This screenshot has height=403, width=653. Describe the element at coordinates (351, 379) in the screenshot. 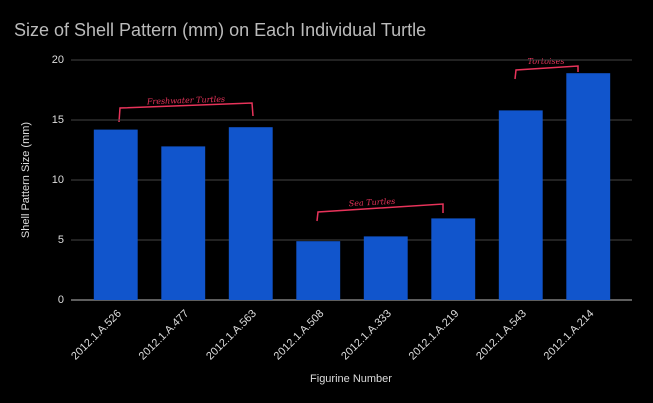

I see `x-axis-title: Figurine Number` at that location.